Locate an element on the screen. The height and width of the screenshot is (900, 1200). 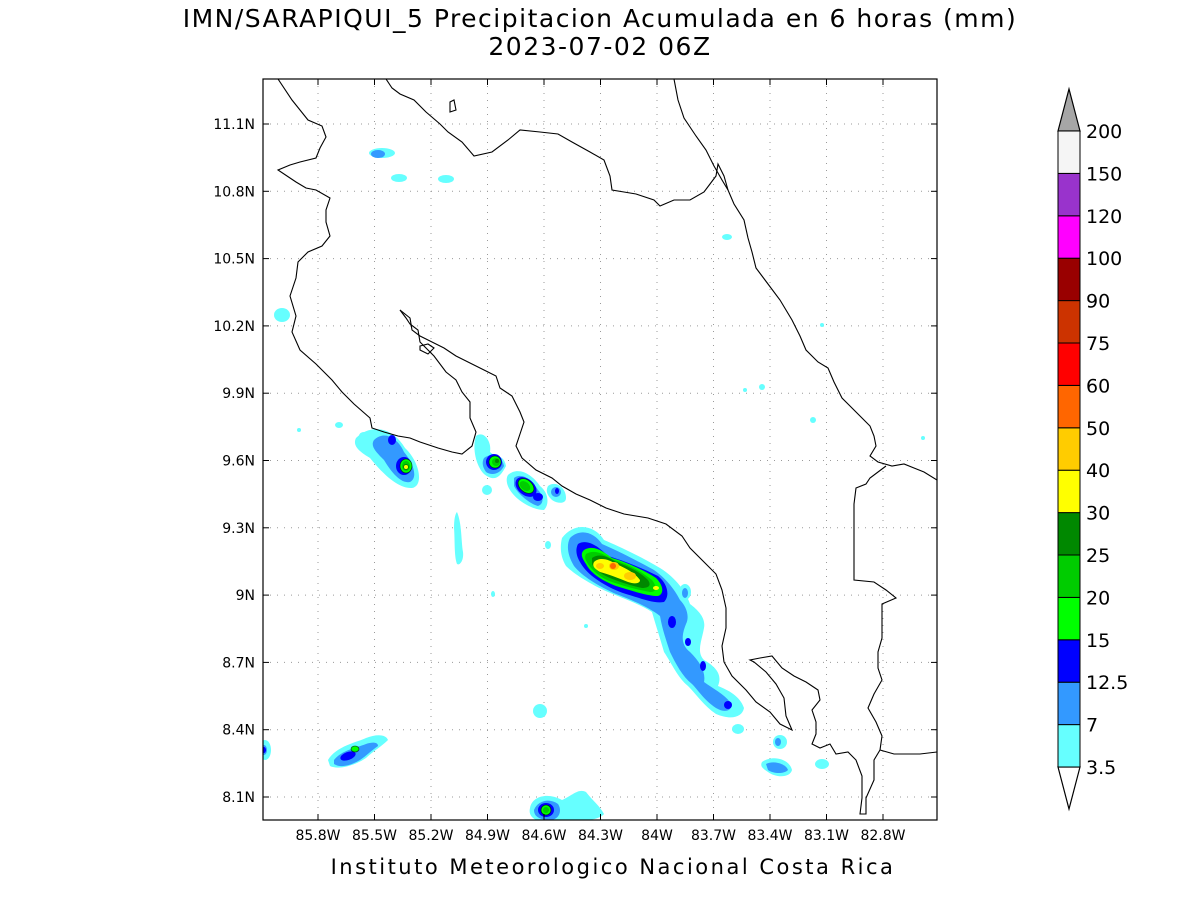
colorbar-over-arrow is located at coordinates (1069, 109).